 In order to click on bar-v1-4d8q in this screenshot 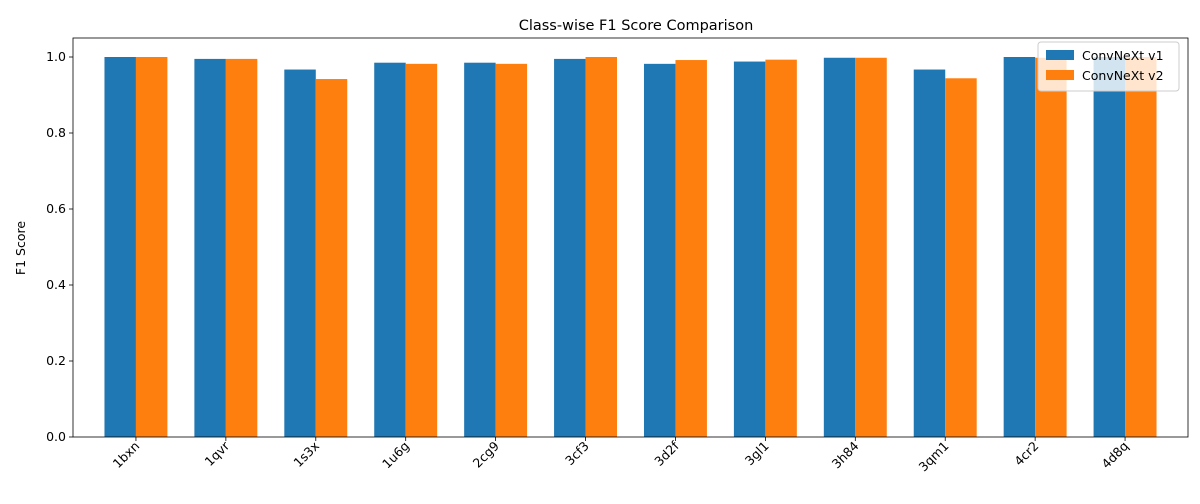, I will do `click(1109, 247)`.